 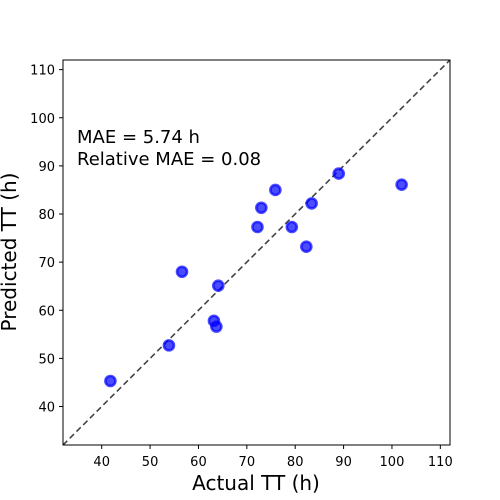 What do you see at coordinates (46, 311) in the screenshot?
I see `y-tick-label-60: 60` at bounding box center [46, 311].